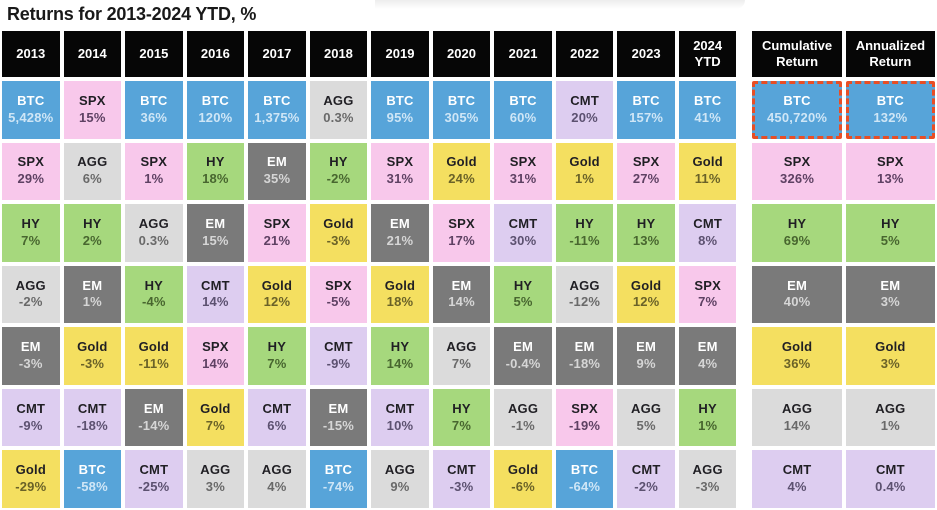  I want to click on return-cell-2024-ytd-em: EM 4%, so click(707, 356).